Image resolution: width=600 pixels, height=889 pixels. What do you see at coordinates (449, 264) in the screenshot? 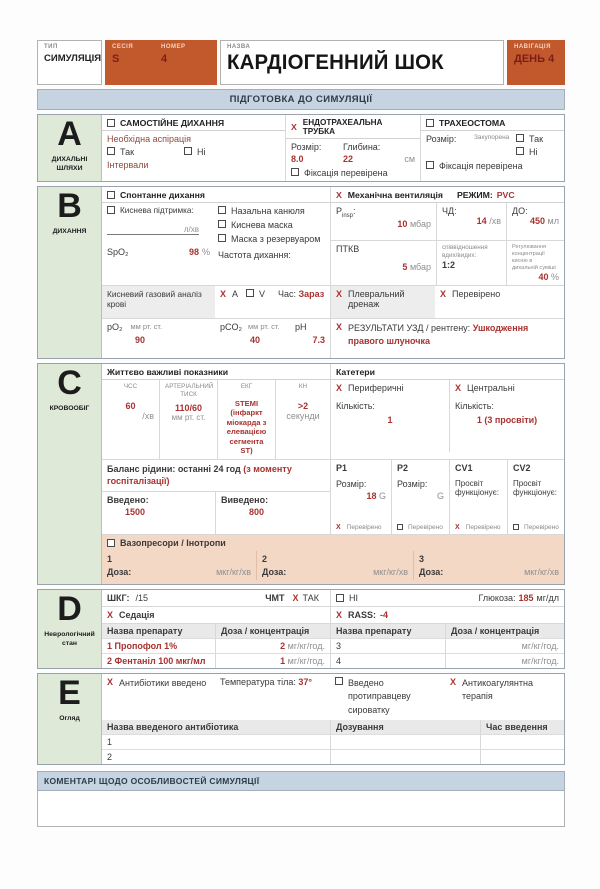
I see `ie-ratio-value: 1:2` at bounding box center [449, 264].